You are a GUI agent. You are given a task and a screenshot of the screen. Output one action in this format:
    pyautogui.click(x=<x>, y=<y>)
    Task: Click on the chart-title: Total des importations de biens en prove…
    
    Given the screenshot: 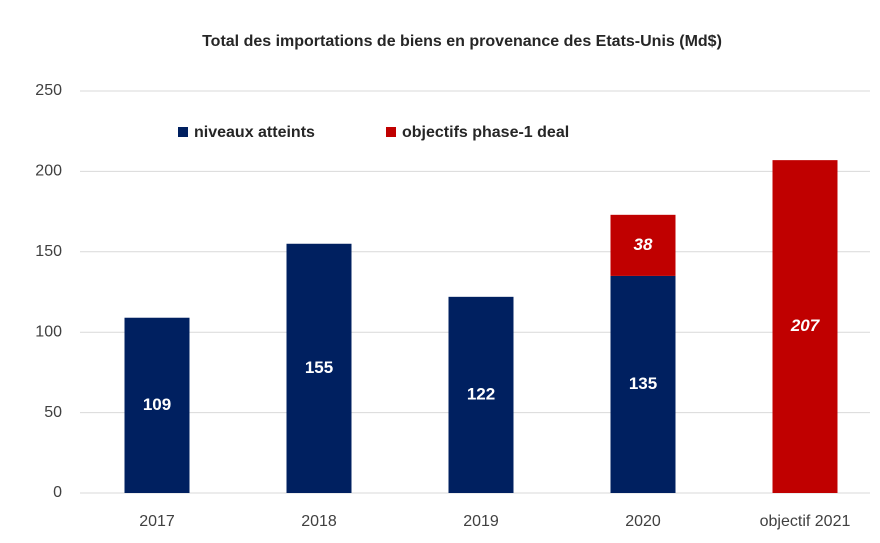 What is the action you would take?
    pyautogui.click(x=462, y=41)
    